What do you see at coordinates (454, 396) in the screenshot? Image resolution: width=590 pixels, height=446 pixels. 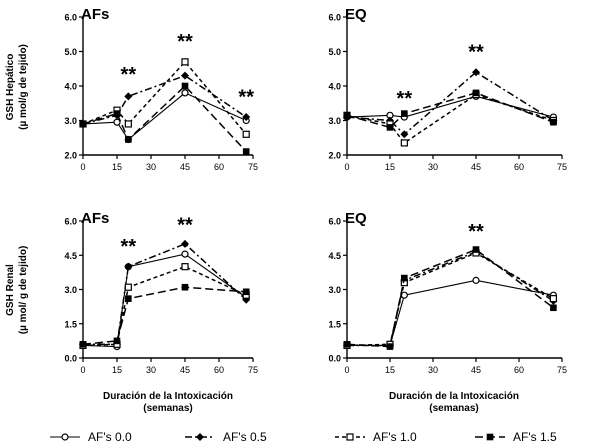 I see `xlabel-right-line1: Duración de la Intoxicación` at bounding box center [454, 396].